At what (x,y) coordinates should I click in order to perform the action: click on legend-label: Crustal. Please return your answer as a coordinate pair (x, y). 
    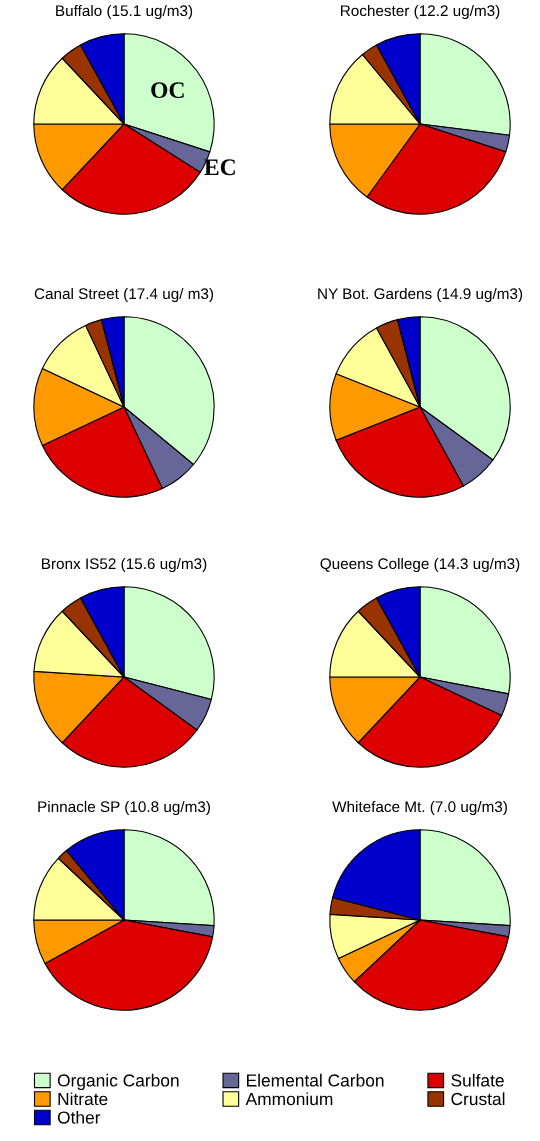
    Looking at the image, I should click on (478, 1099).